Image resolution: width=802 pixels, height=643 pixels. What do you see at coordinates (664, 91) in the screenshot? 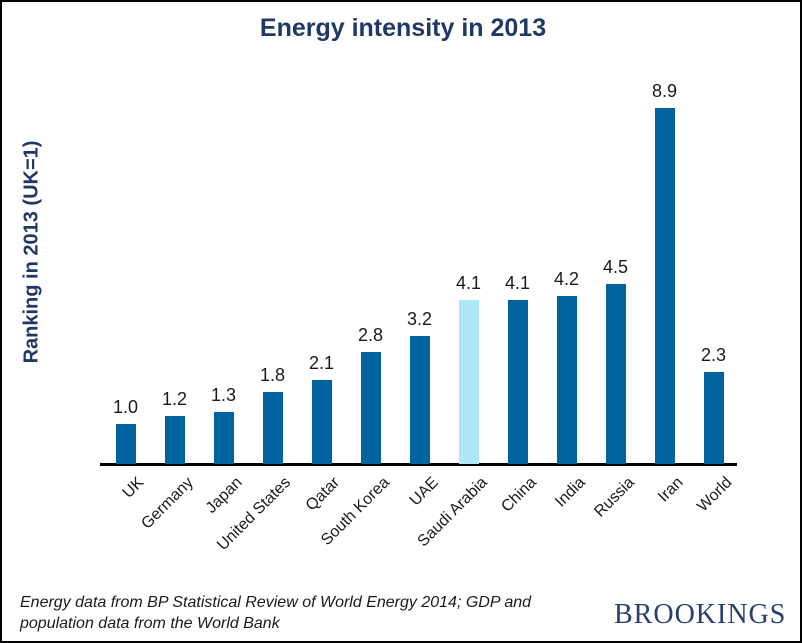
I see `value-label-iran: 8.9` at bounding box center [664, 91].